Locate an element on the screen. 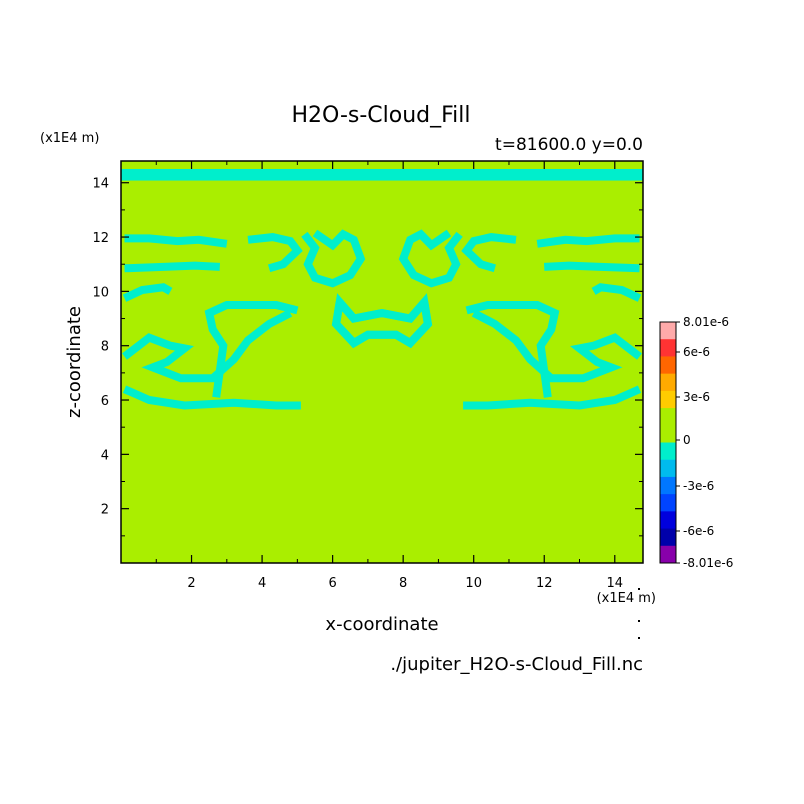 This screenshot has width=804, height=804. y-tick-label: 2 is located at coordinates (105, 510).